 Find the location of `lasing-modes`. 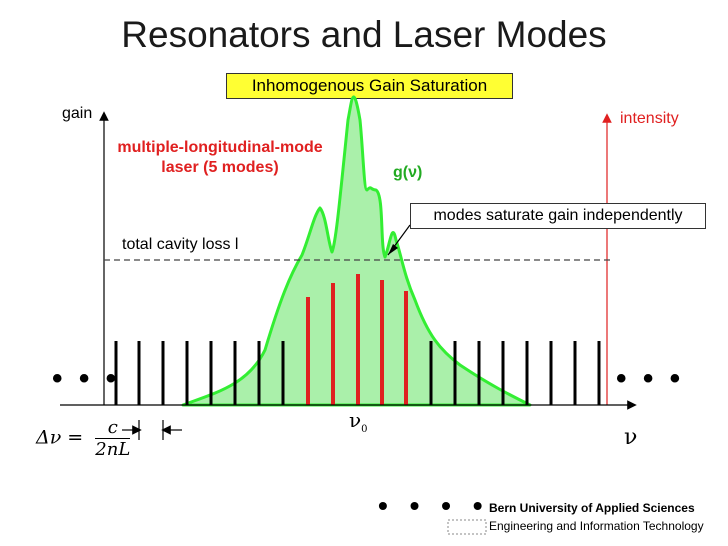

lasing-modes is located at coordinates (357, 339).